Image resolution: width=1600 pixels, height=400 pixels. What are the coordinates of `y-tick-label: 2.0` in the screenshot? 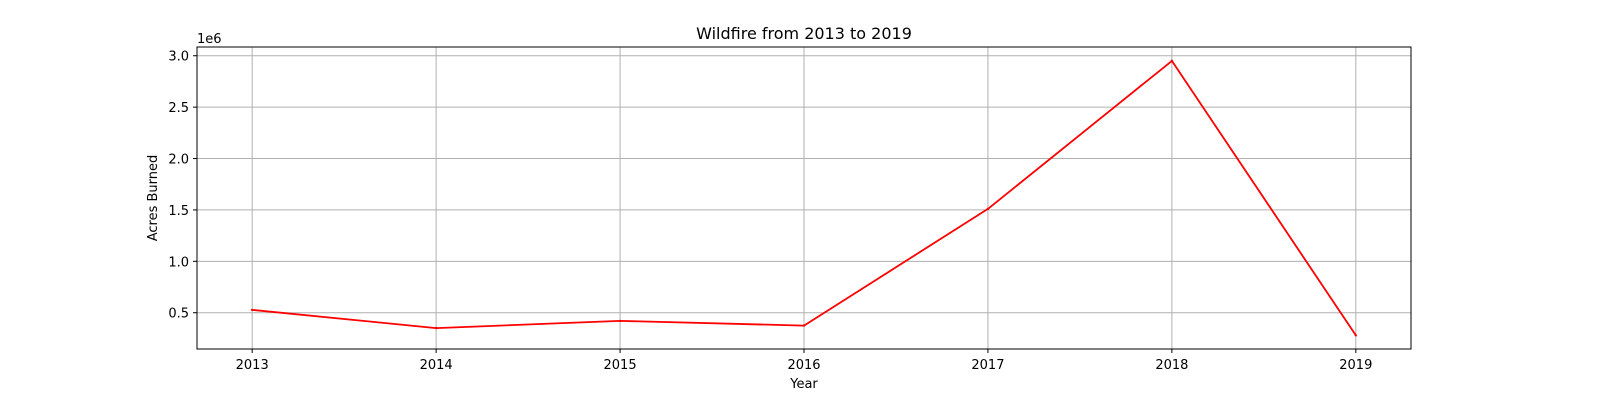 It's located at (178, 160).